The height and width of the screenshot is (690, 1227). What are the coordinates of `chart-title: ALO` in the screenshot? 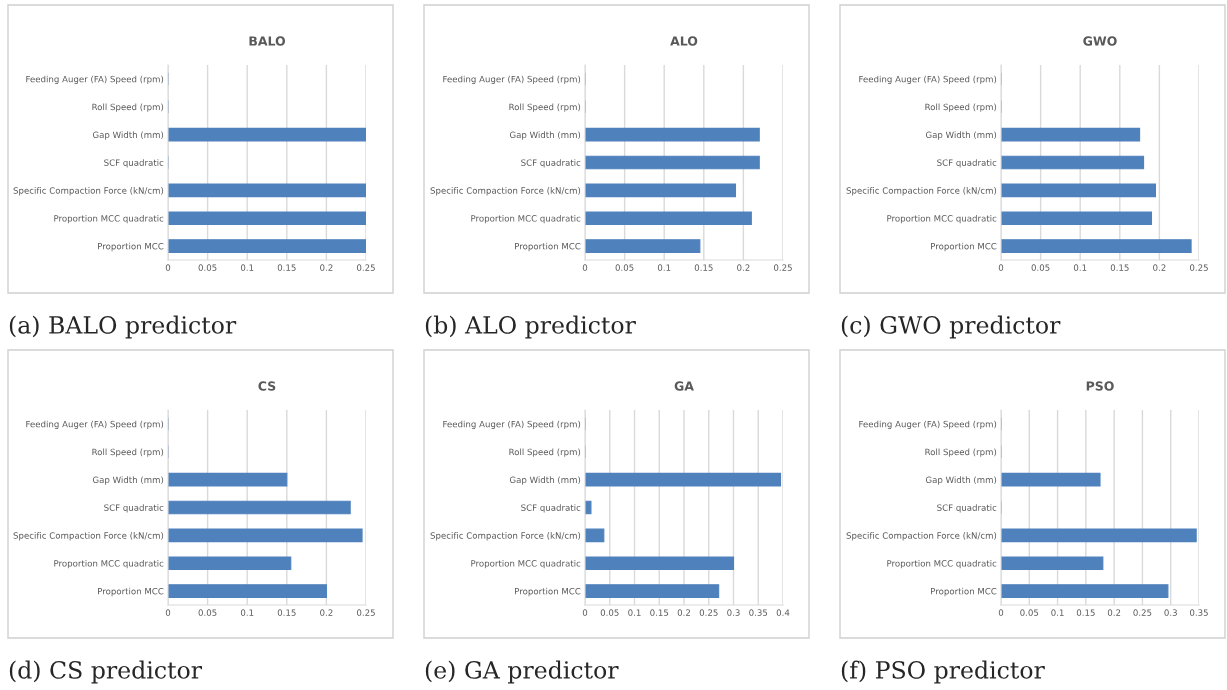 It's located at (684, 41).